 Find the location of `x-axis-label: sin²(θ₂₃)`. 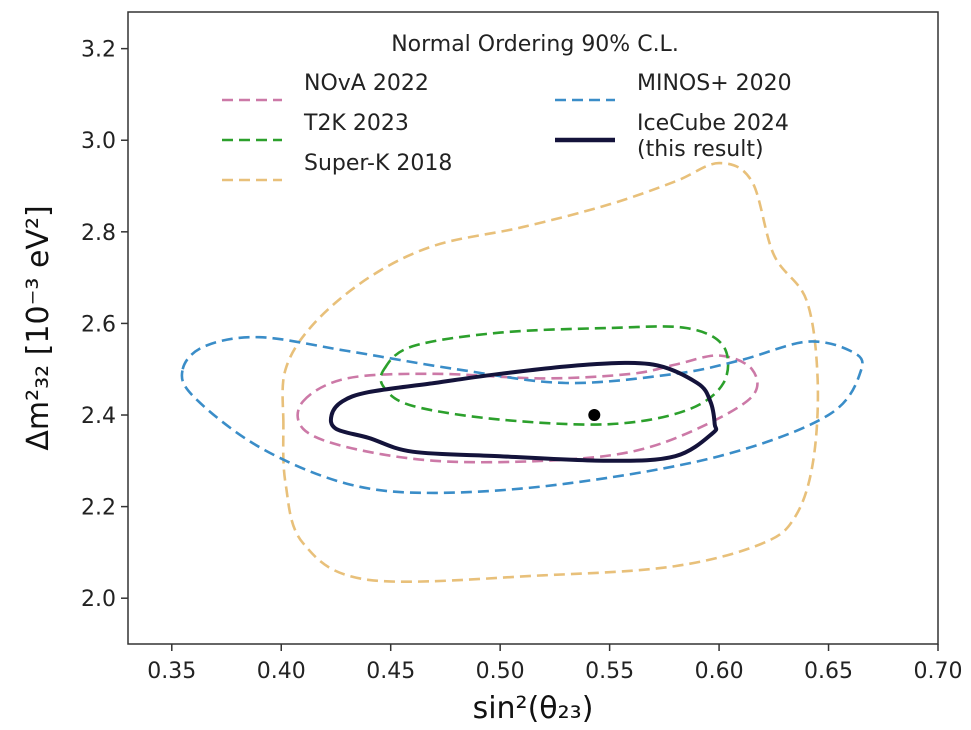

x-axis-label: sin²(θ₂₃) is located at coordinates (533, 708).